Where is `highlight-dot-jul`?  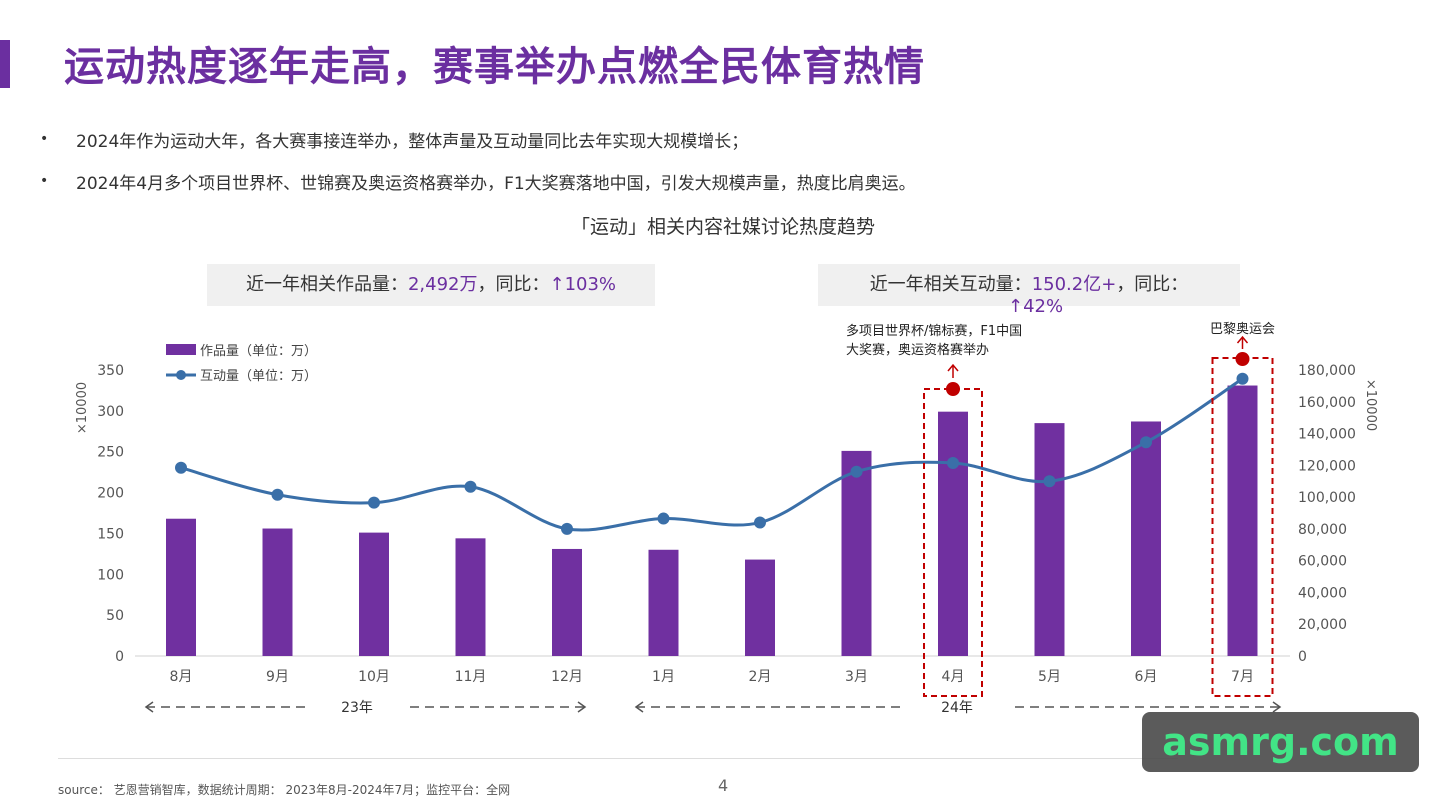 highlight-dot-jul is located at coordinates (1242, 359).